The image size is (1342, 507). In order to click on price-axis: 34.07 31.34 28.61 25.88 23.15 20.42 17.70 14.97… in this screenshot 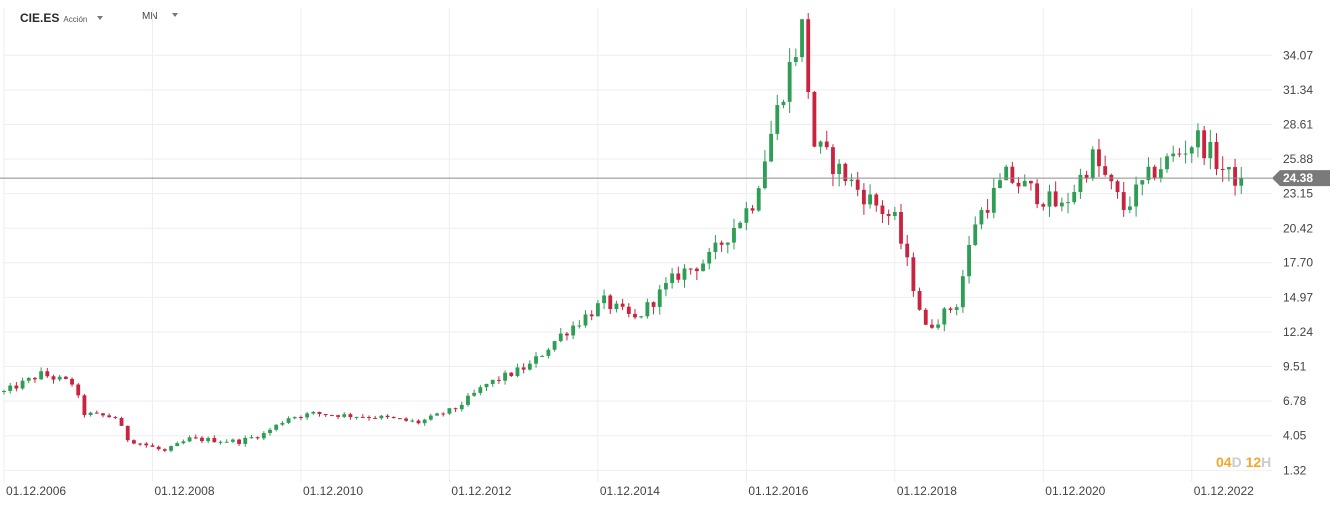, I will do `click(1298, 262)`.